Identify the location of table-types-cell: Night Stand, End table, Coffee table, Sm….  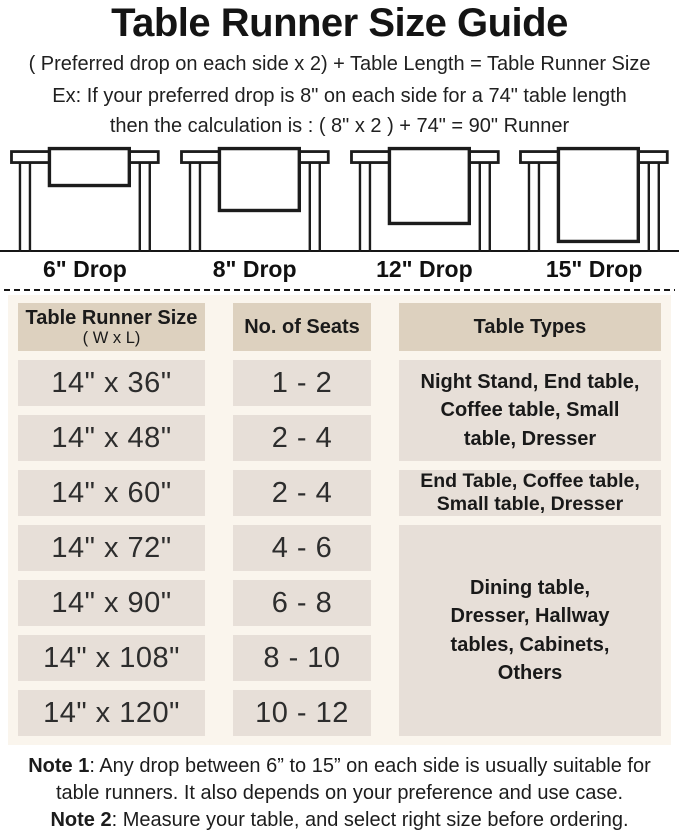
(530, 410).